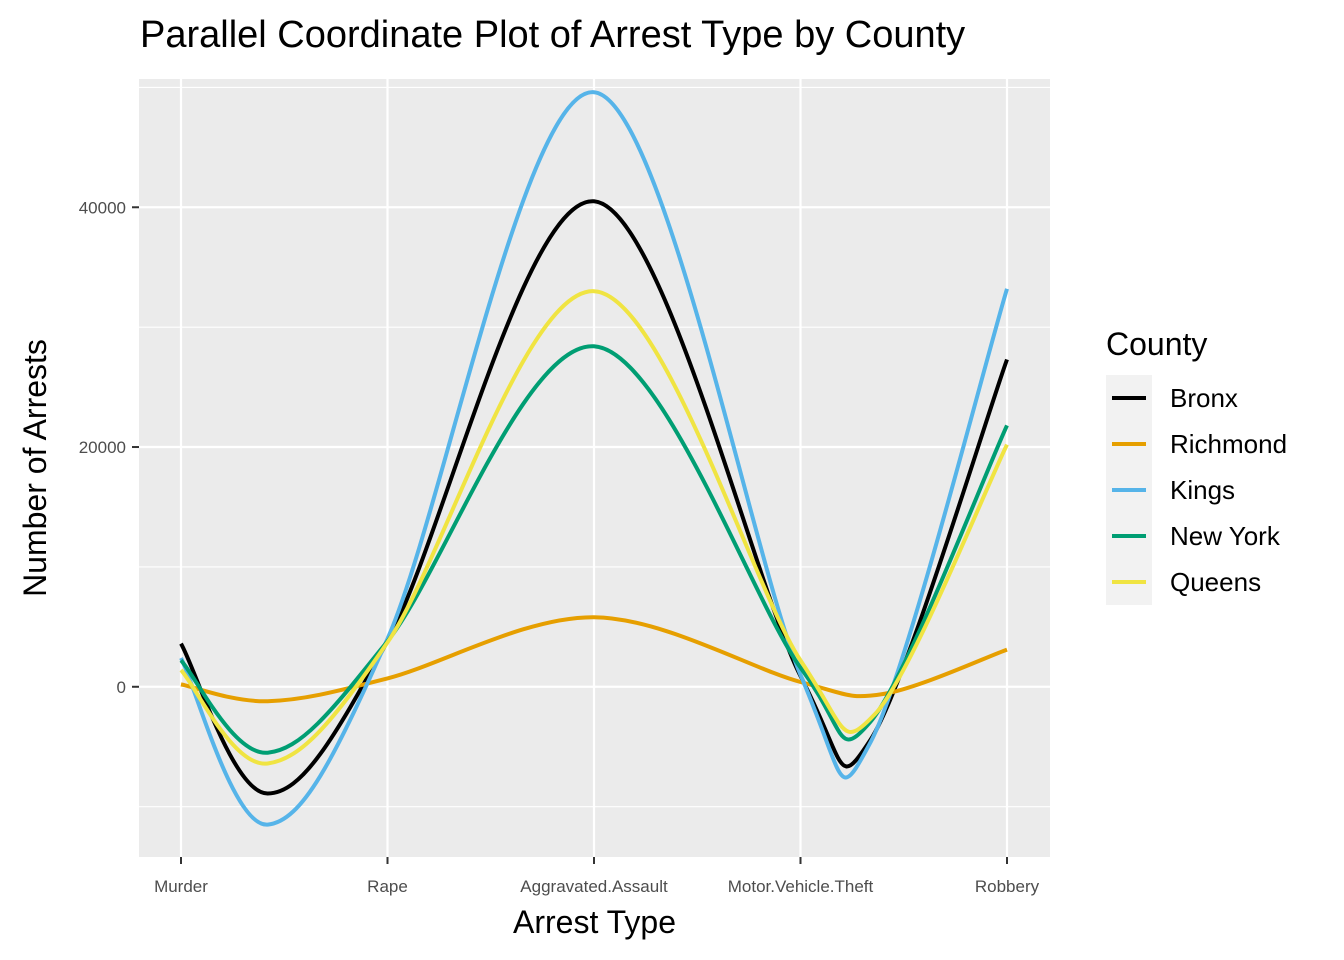  Describe the element at coordinates (594, 922) in the screenshot. I see `x-axis-title: Arrest Type` at that location.